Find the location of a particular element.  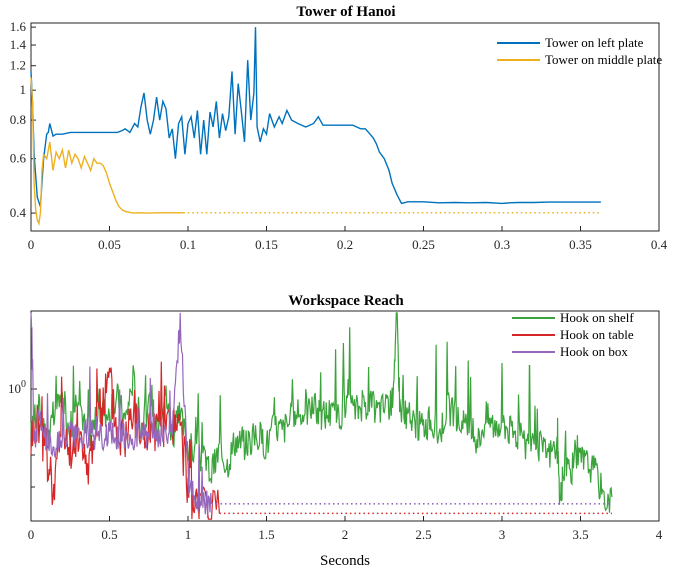

x-axis-label: Seconds is located at coordinates (345, 561).